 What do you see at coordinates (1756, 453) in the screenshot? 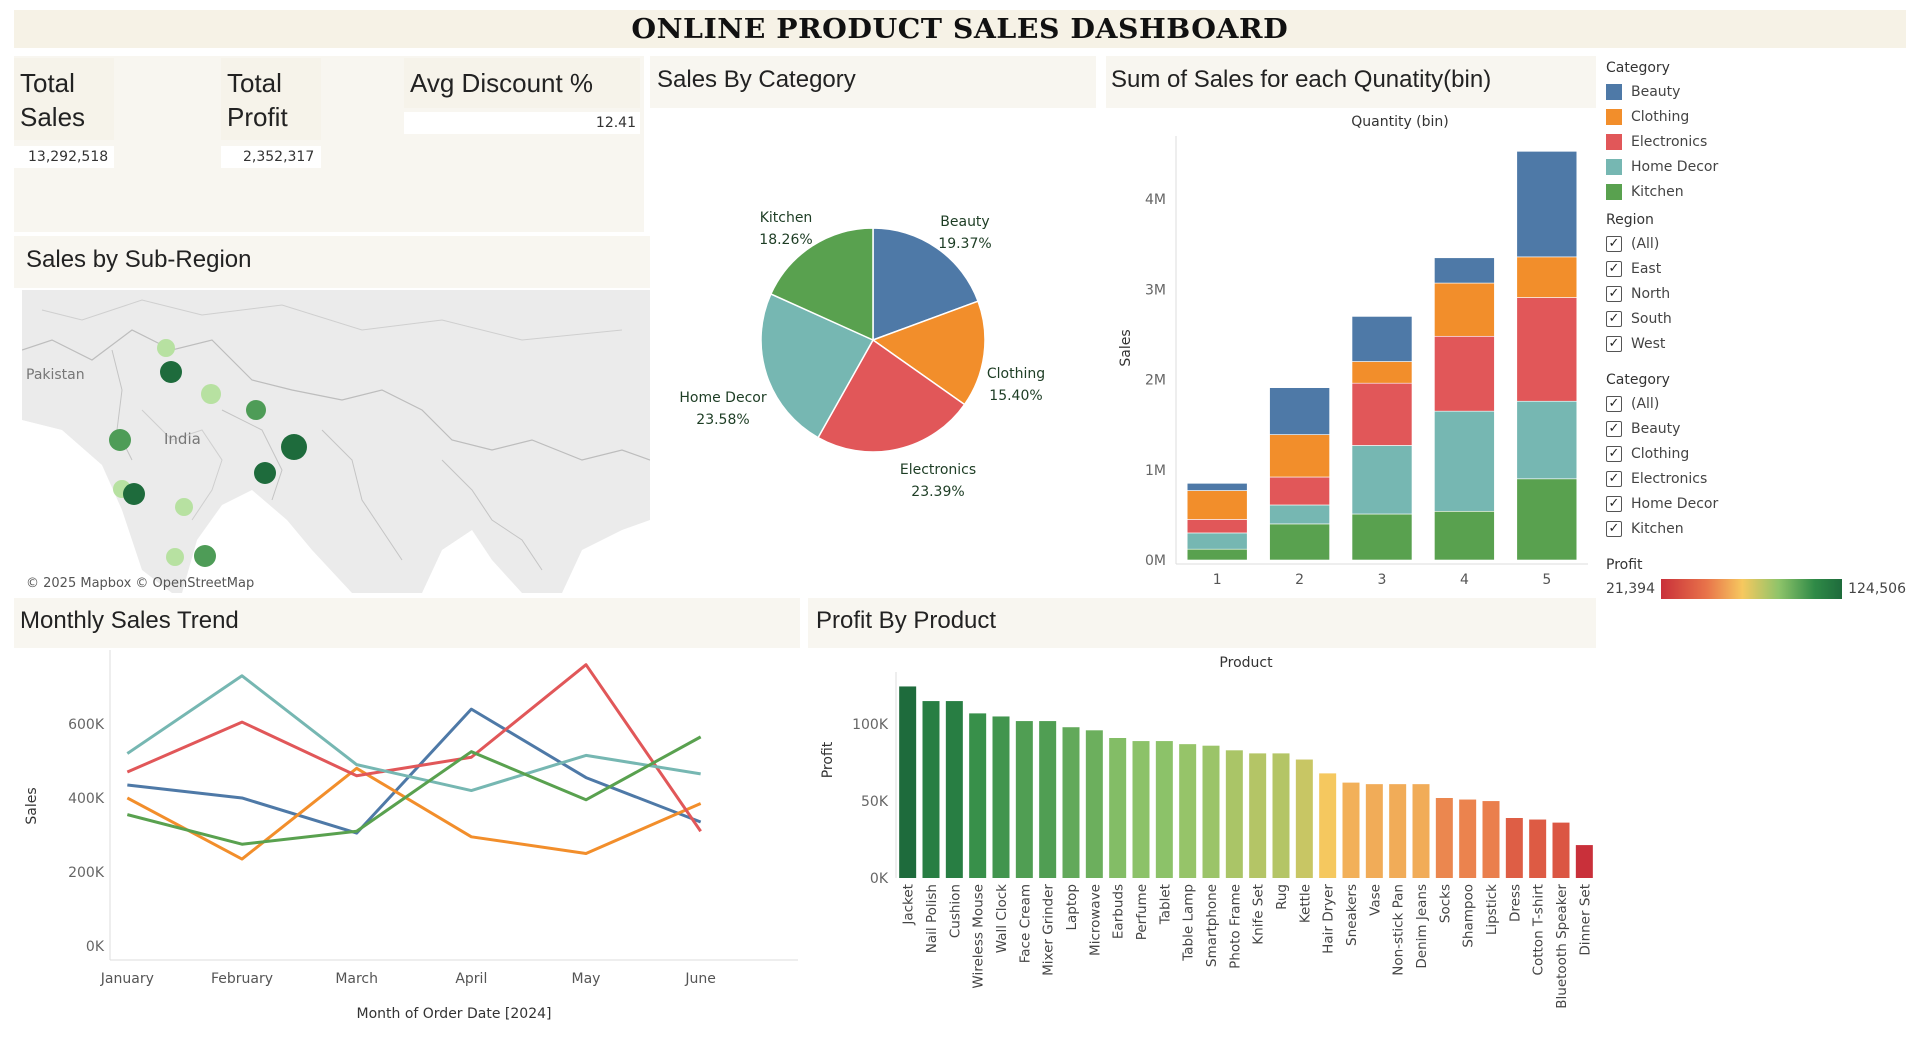
I see `filter-category-clothing: ✓ Clothing` at bounding box center [1756, 453].